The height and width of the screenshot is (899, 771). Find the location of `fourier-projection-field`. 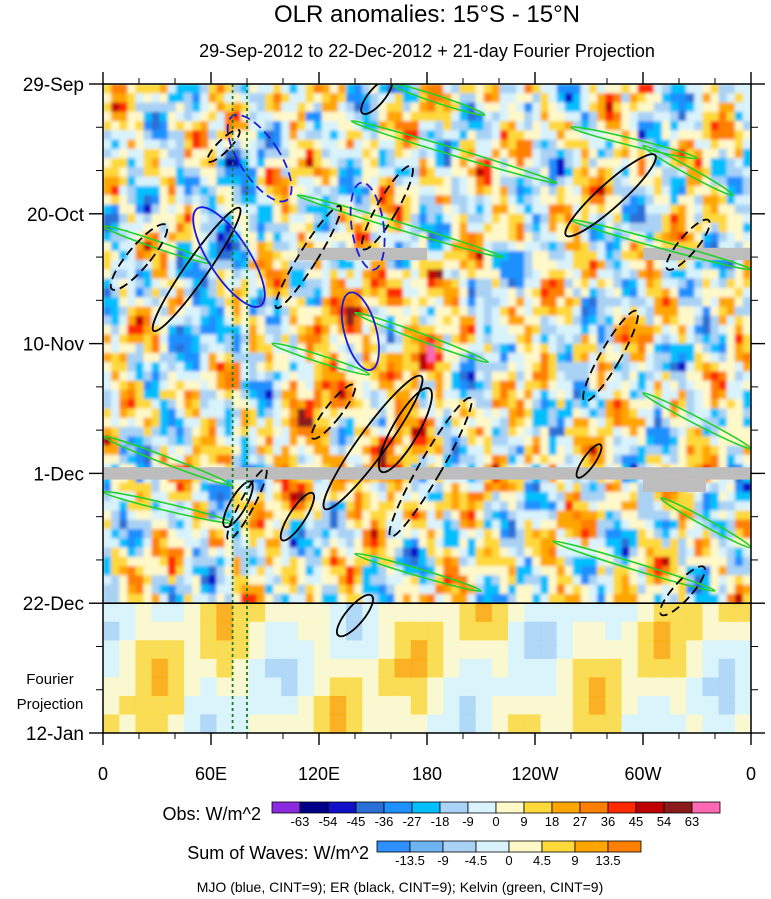

fourier-projection-field is located at coordinates (427, 668).